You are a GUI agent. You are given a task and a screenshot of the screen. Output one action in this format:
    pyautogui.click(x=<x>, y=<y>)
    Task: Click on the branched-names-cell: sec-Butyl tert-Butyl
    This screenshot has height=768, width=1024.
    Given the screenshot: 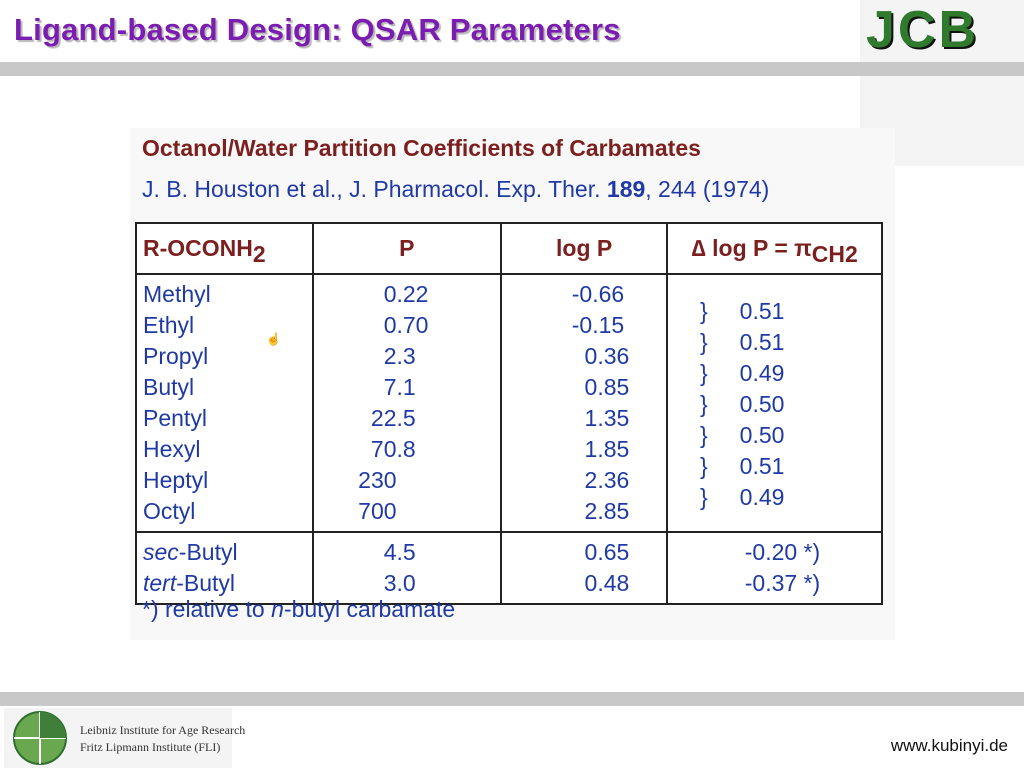 What is the action you would take?
    pyautogui.click(x=224, y=568)
    